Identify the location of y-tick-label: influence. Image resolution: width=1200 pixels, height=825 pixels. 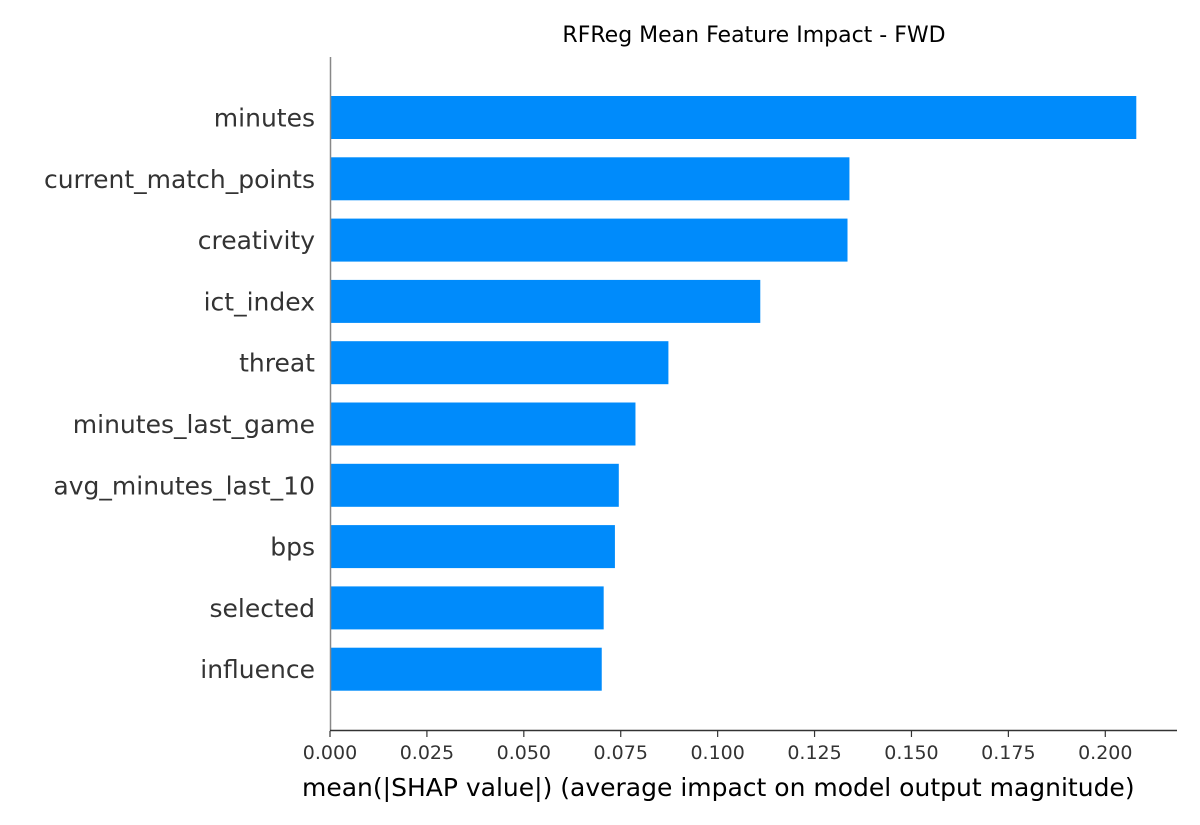
(257, 669).